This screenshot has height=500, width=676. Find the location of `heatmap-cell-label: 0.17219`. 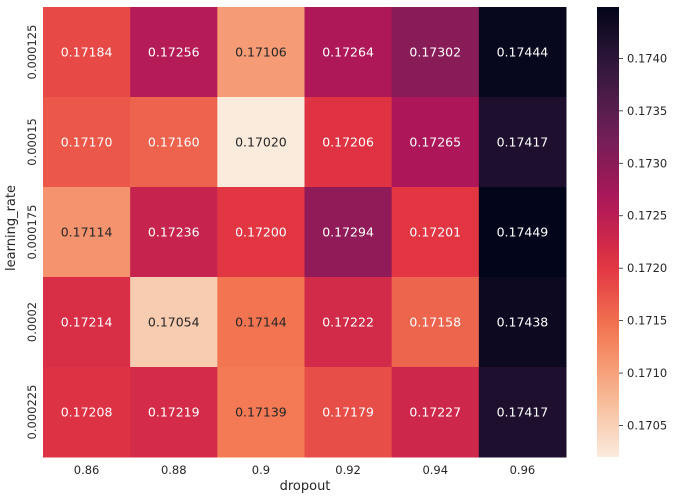

heatmap-cell-label: 0.17219 is located at coordinates (174, 412).